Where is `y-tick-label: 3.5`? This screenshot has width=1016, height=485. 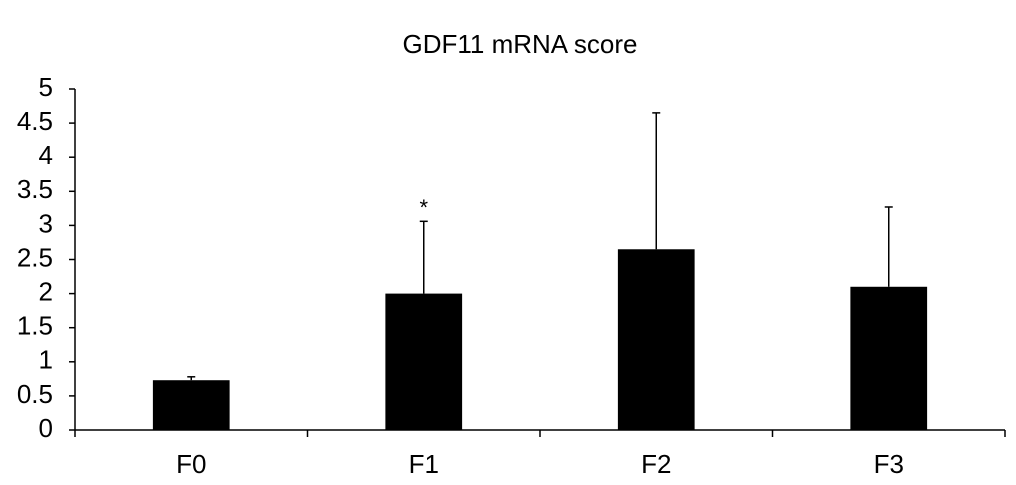
y-tick-label: 3.5 is located at coordinates (35, 189).